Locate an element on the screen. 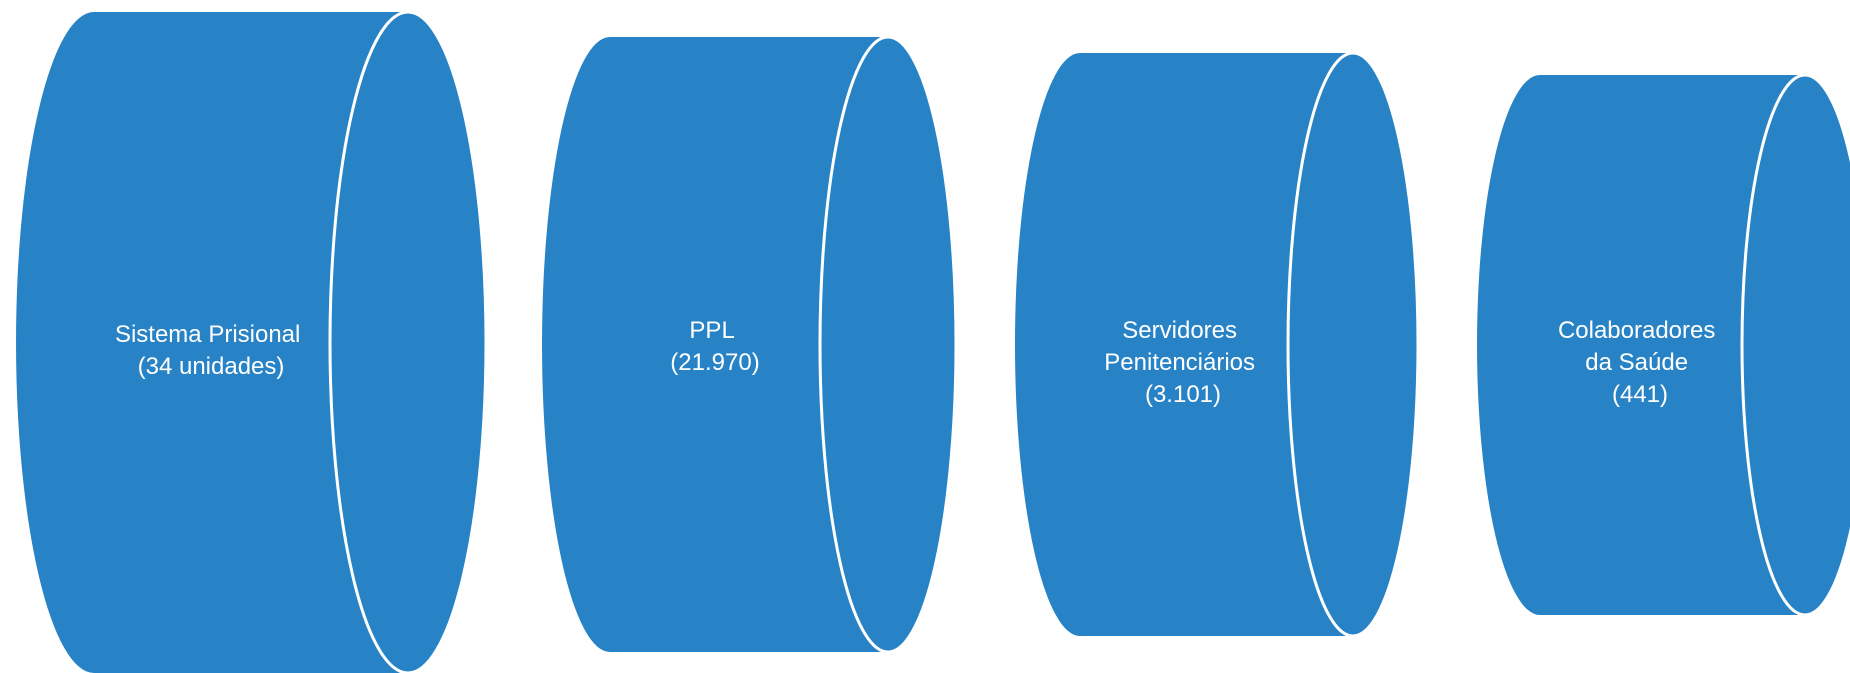 Image resolution: width=1850 pixels, height=673 pixels. cylinder-label: PPL (21.970) is located at coordinates (714, 346).